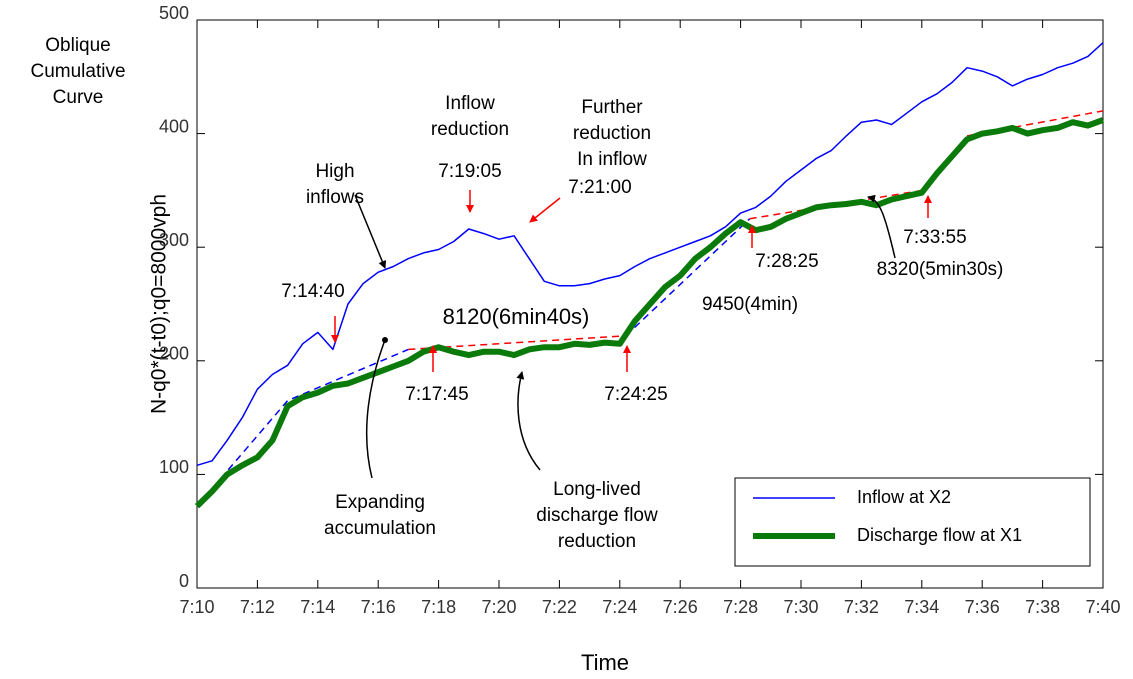 The height and width of the screenshot is (679, 1133). I want to click on annotation: 8120(6min40s), so click(516, 316).